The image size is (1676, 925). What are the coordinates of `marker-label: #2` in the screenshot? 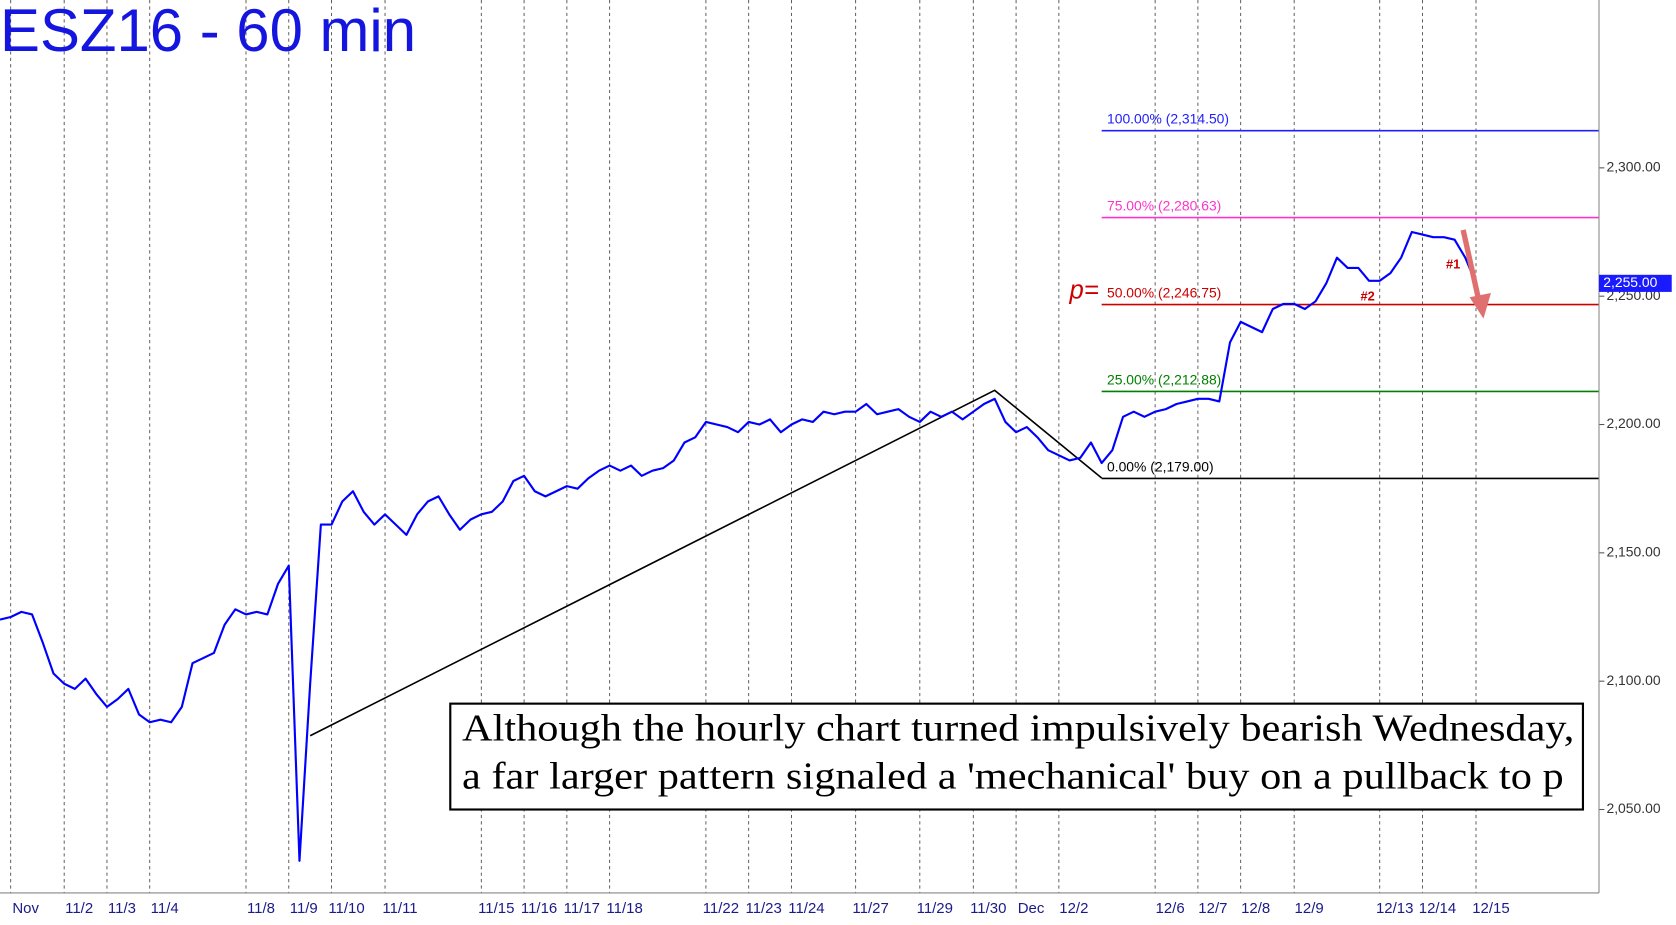 It's located at (1367, 296).